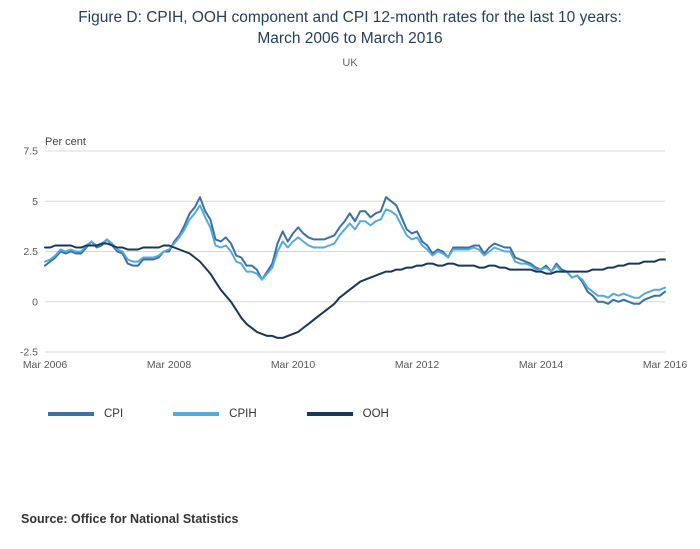  What do you see at coordinates (375, 414) in the screenshot?
I see `ooh-legend-label: OOH` at bounding box center [375, 414].